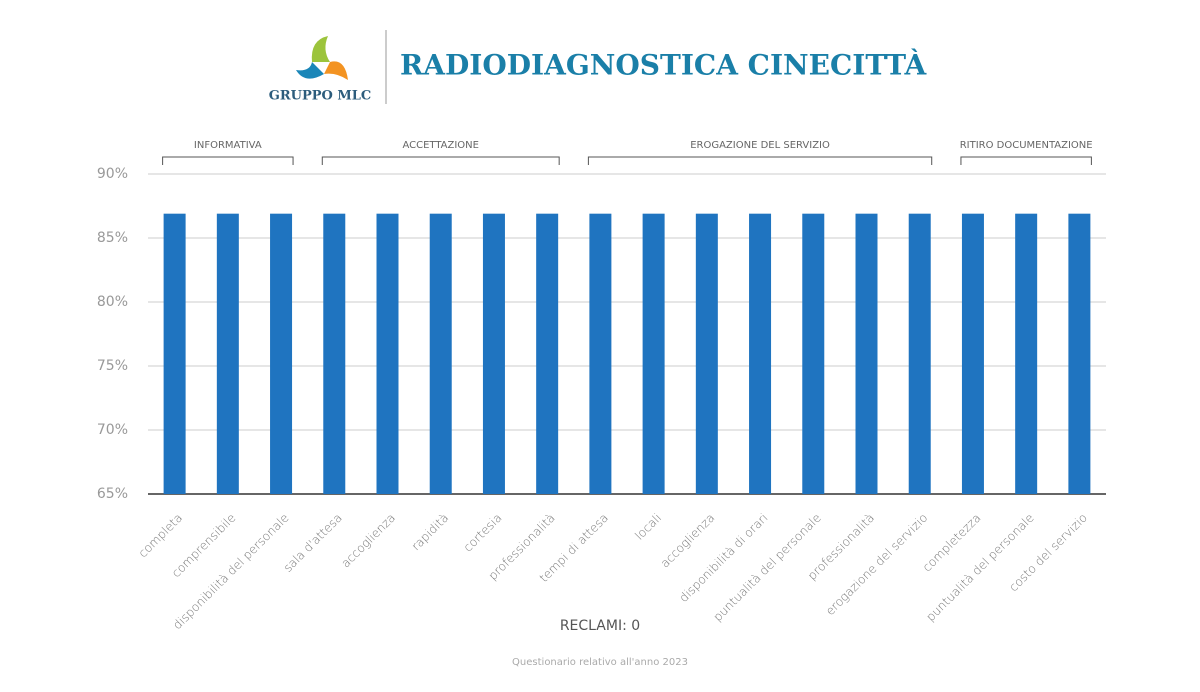 The width and height of the screenshot is (1200, 692). What do you see at coordinates (876, 564) in the screenshot?
I see `x-tick-label: erogazione del servizio` at bounding box center [876, 564].